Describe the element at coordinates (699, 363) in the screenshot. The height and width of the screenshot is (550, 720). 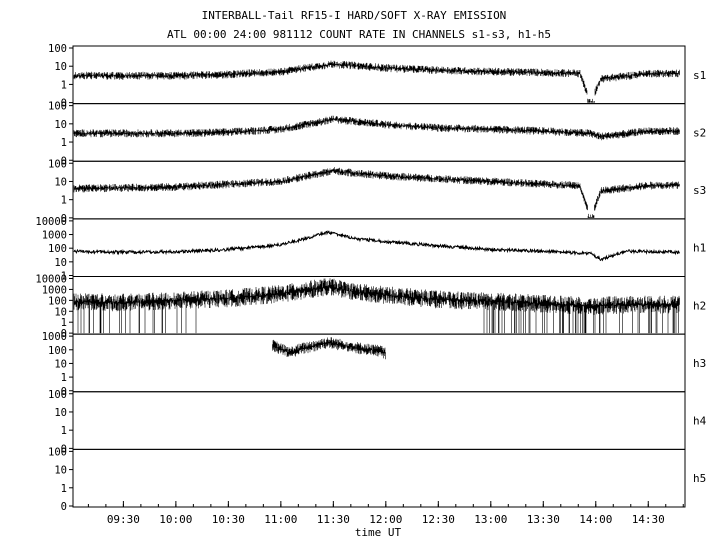
I see `channel-label-h3: h3` at that location.